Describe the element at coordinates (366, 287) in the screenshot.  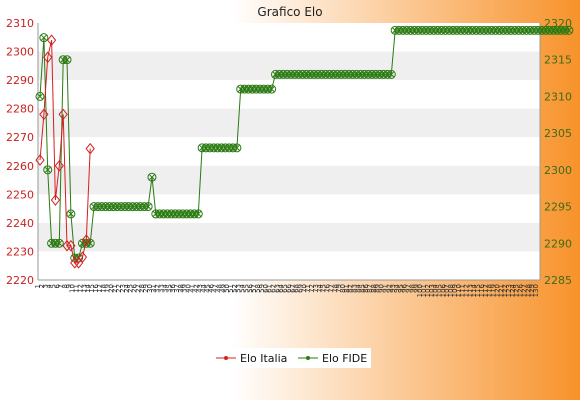
I see `x-tick-label: 86` at that location.